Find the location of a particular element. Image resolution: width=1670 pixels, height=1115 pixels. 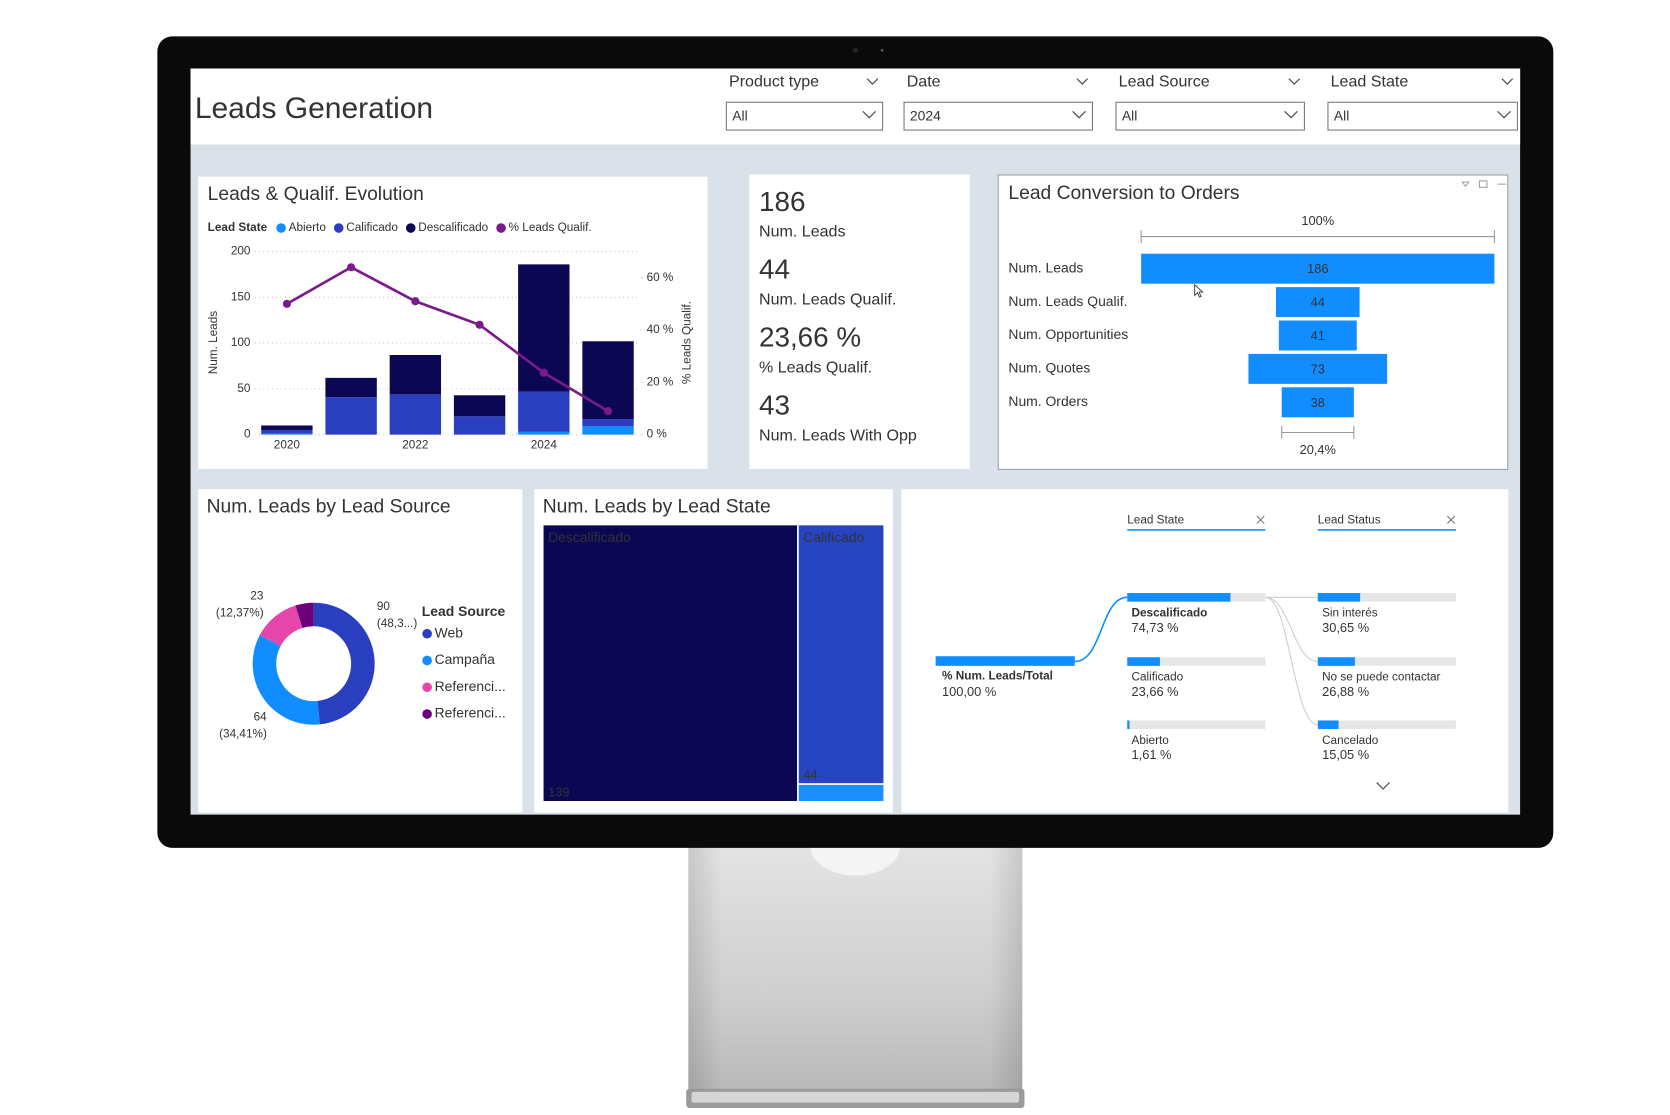

x-tick-label: 2022 is located at coordinates (415, 444).